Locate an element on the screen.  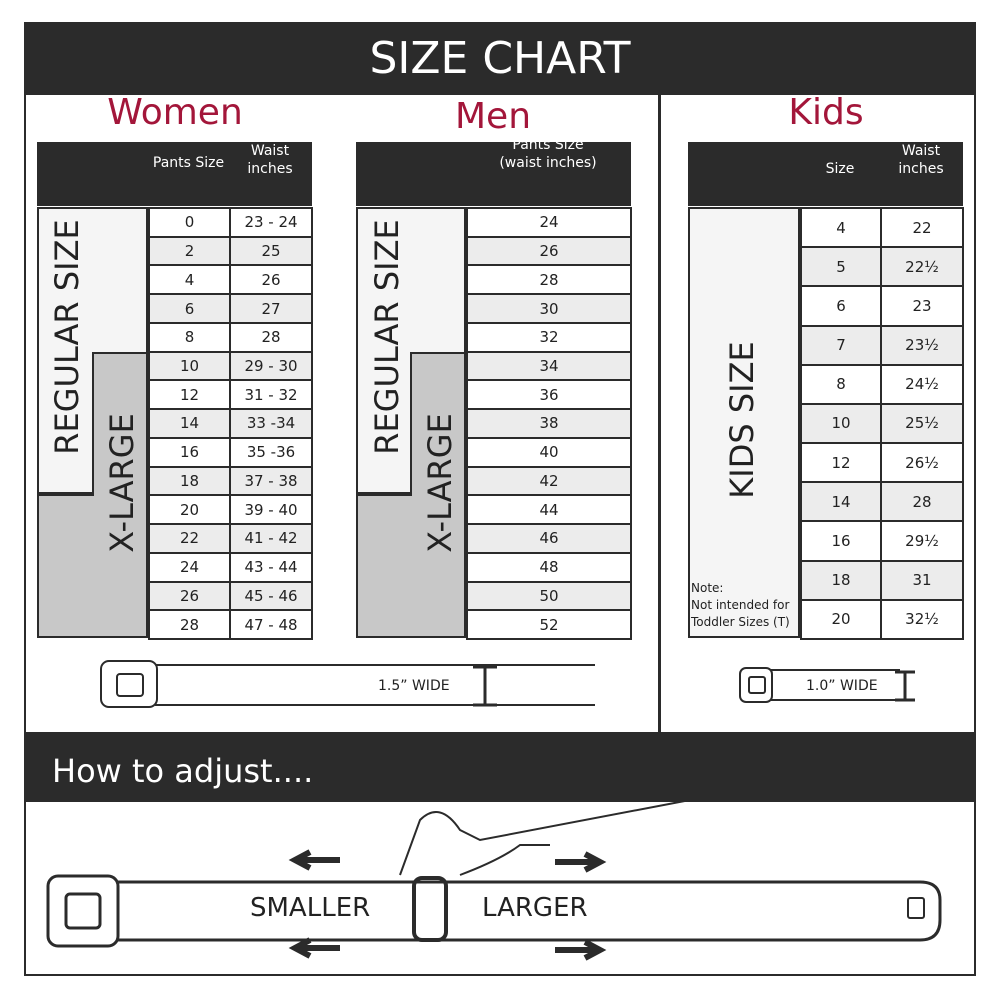
section-title: Women is located at coordinates (175, 112).